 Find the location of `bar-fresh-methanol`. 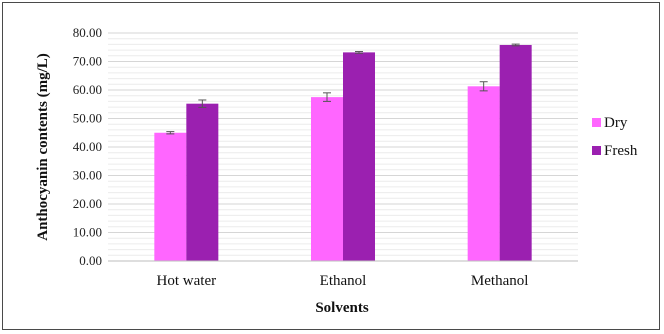

bar-fresh-methanol is located at coordinates (515, 152).